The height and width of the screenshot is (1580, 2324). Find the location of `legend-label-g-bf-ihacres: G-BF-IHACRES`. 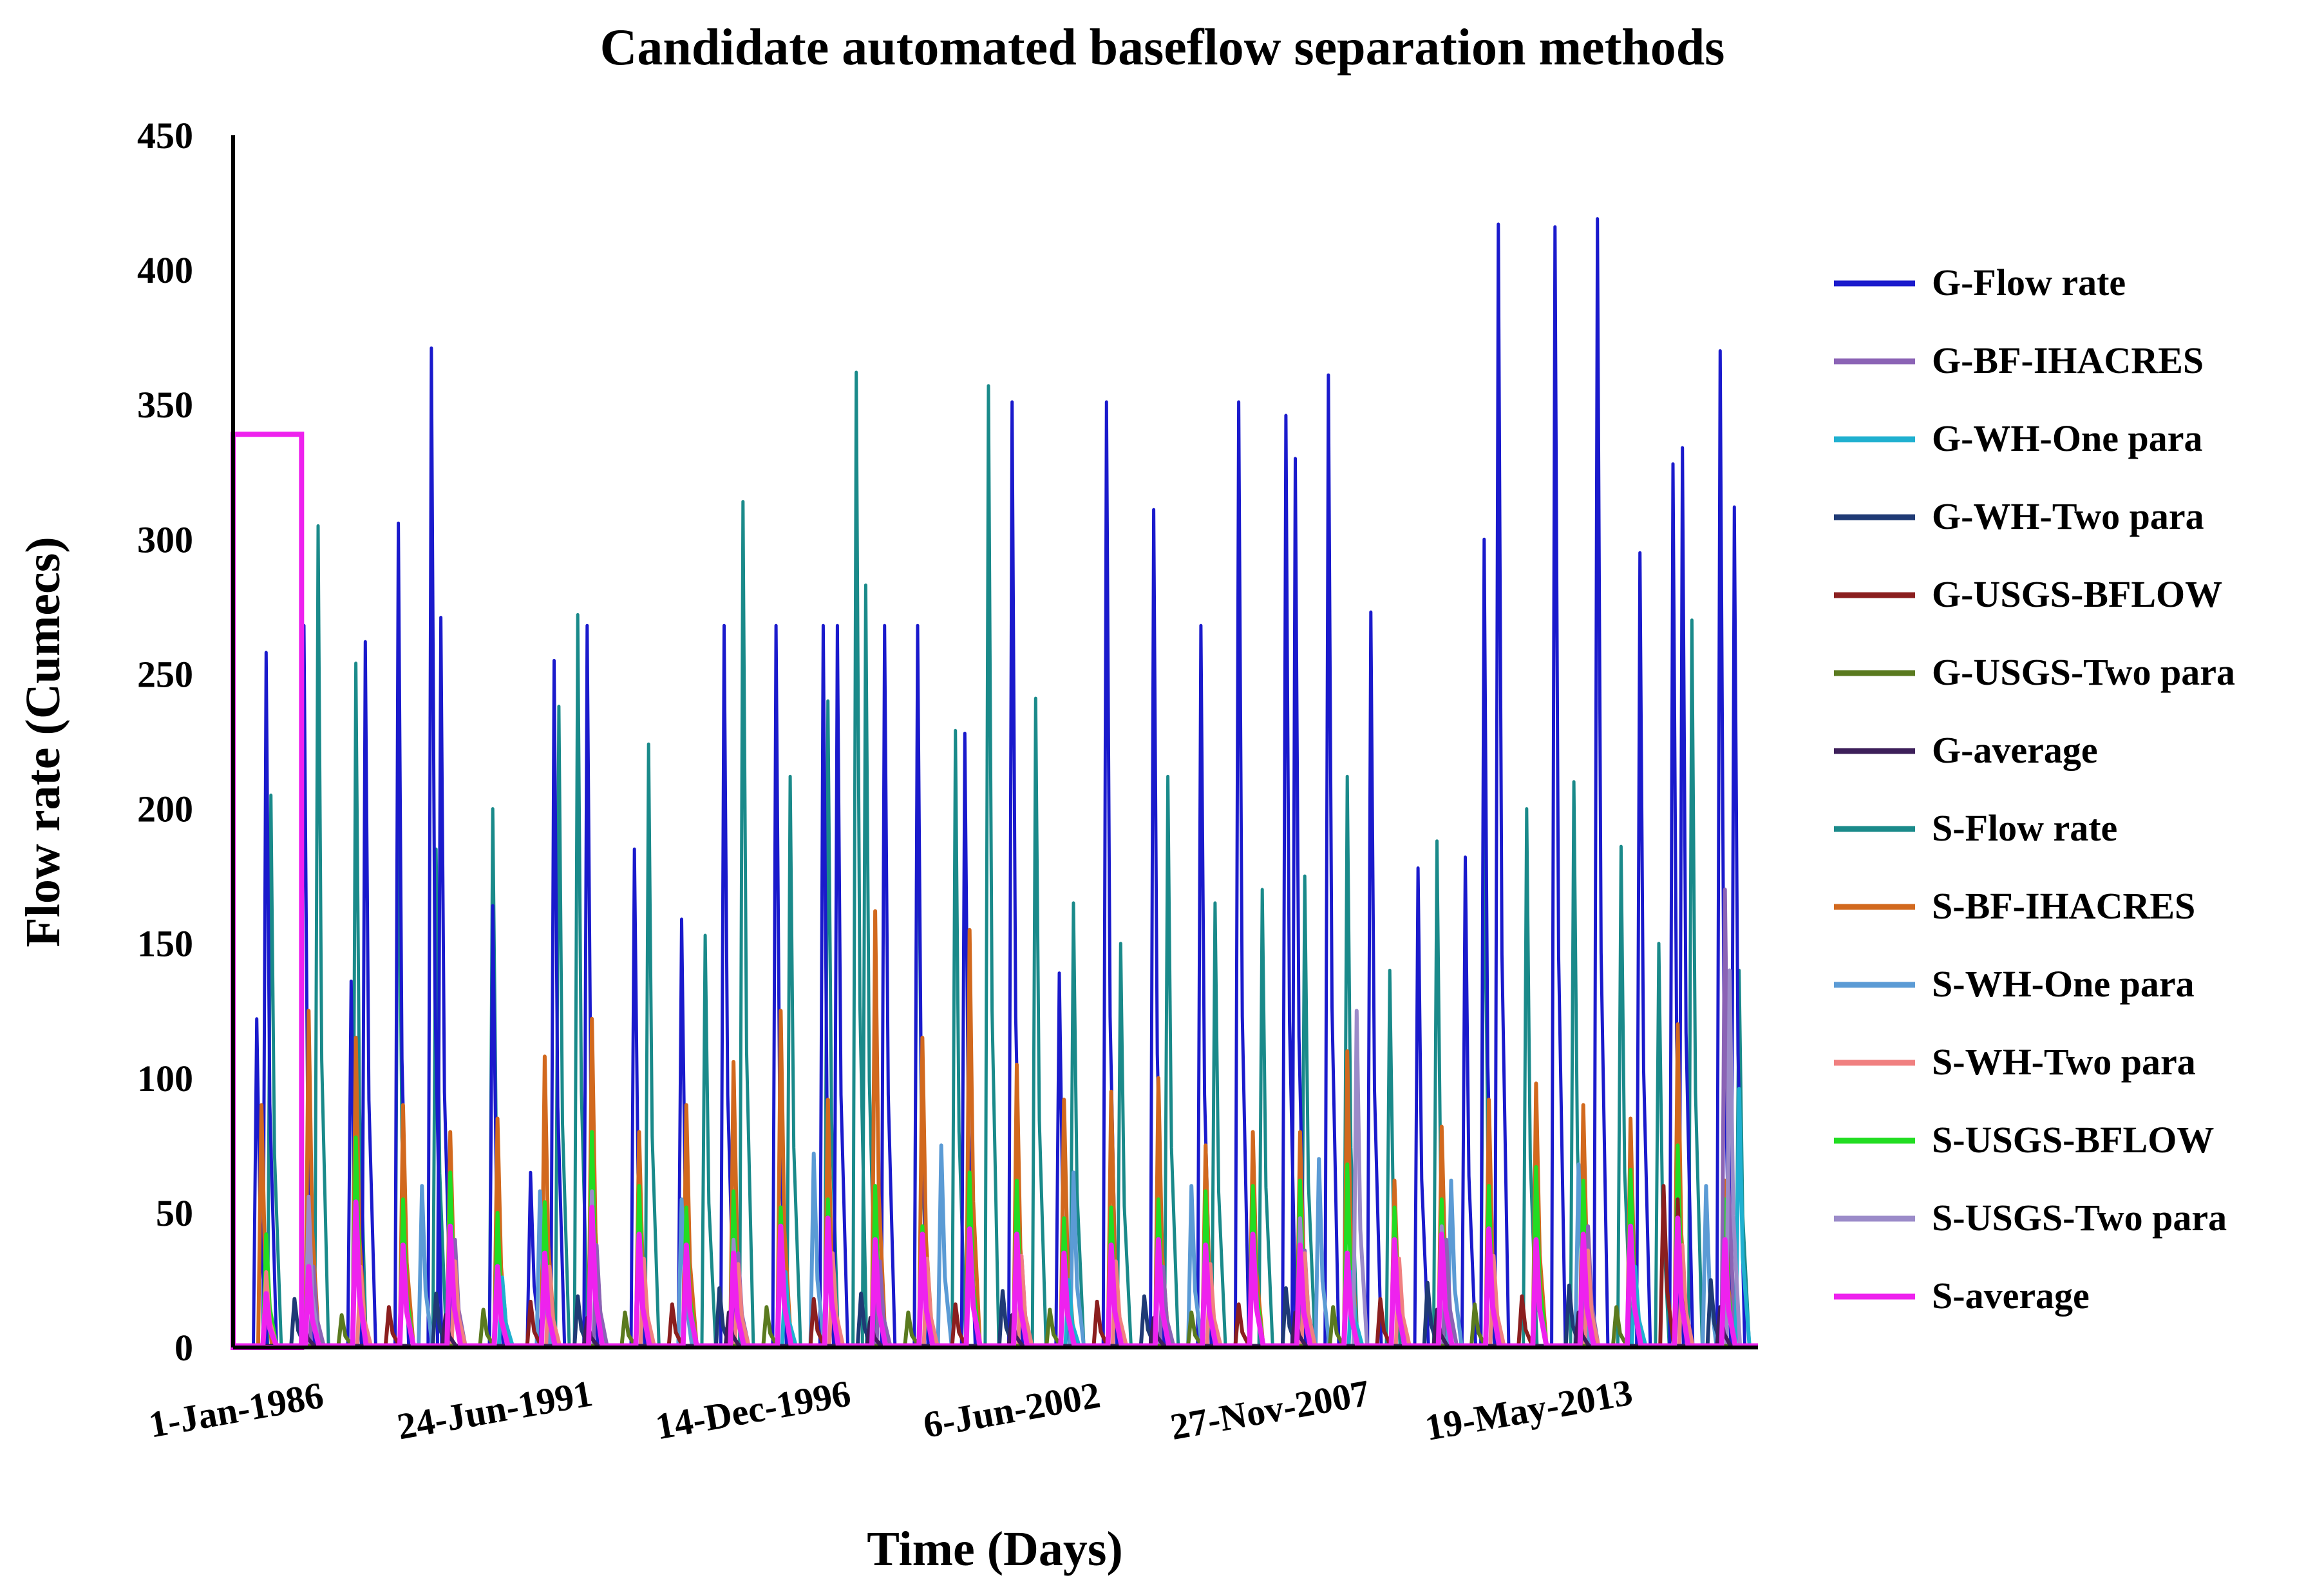

legend-label-g-bf-ihacres: G-BF-IHACRES is located at coordinates (2068, 360).